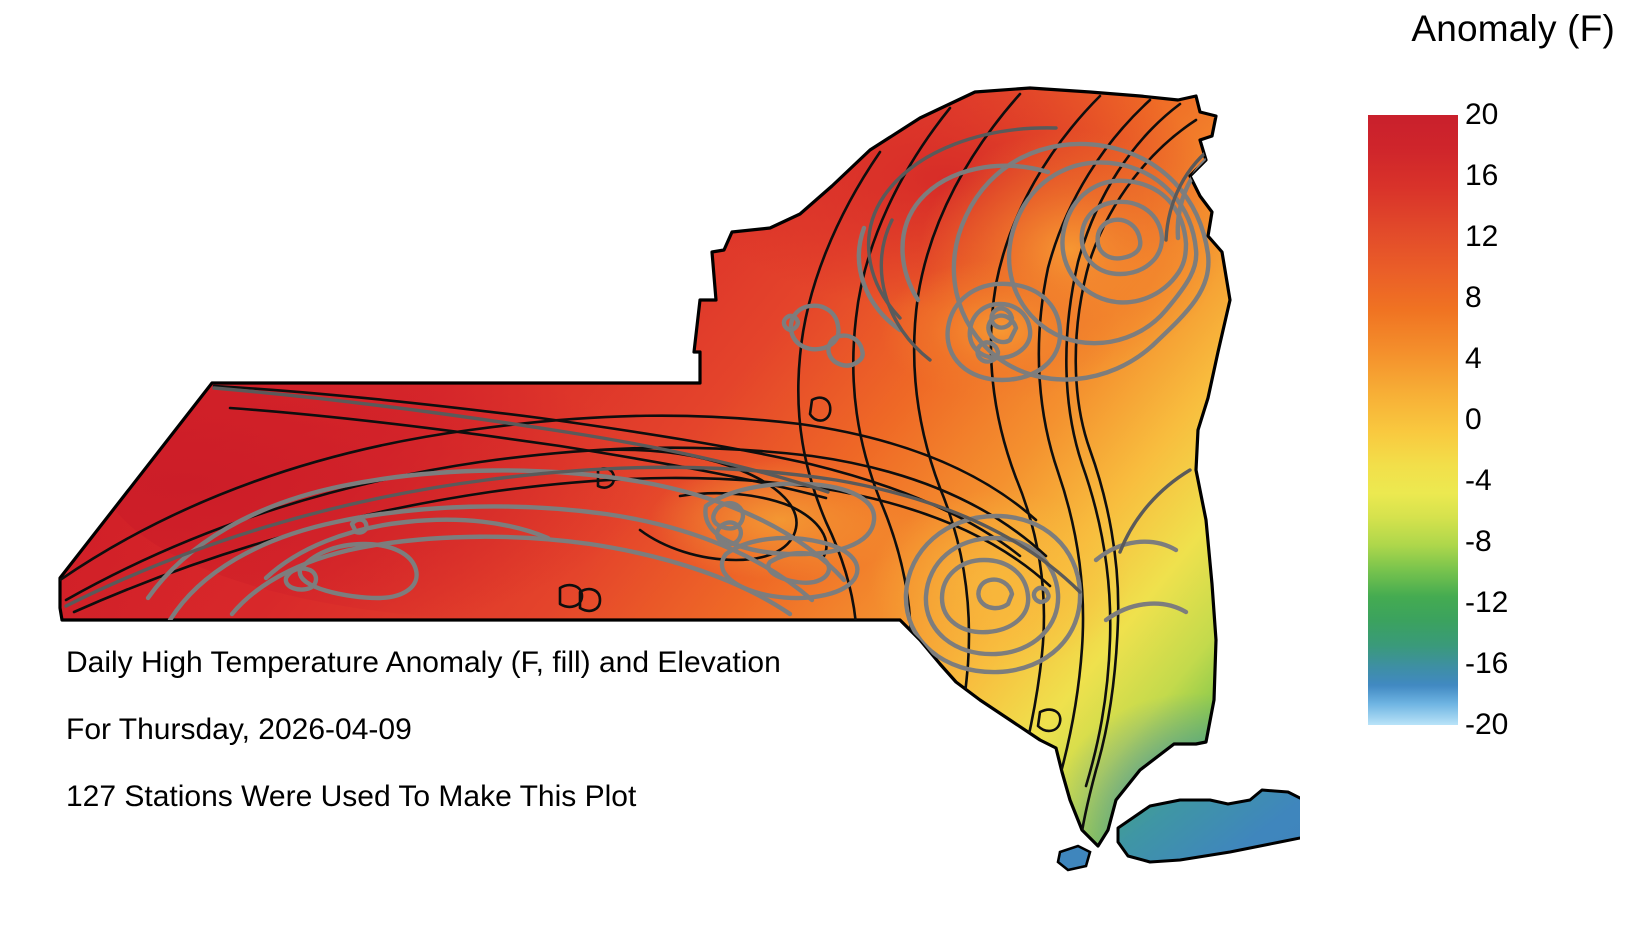  Describe the element at coordinates (1074, 858) in the screenshot. I see `staten-island` at that location.